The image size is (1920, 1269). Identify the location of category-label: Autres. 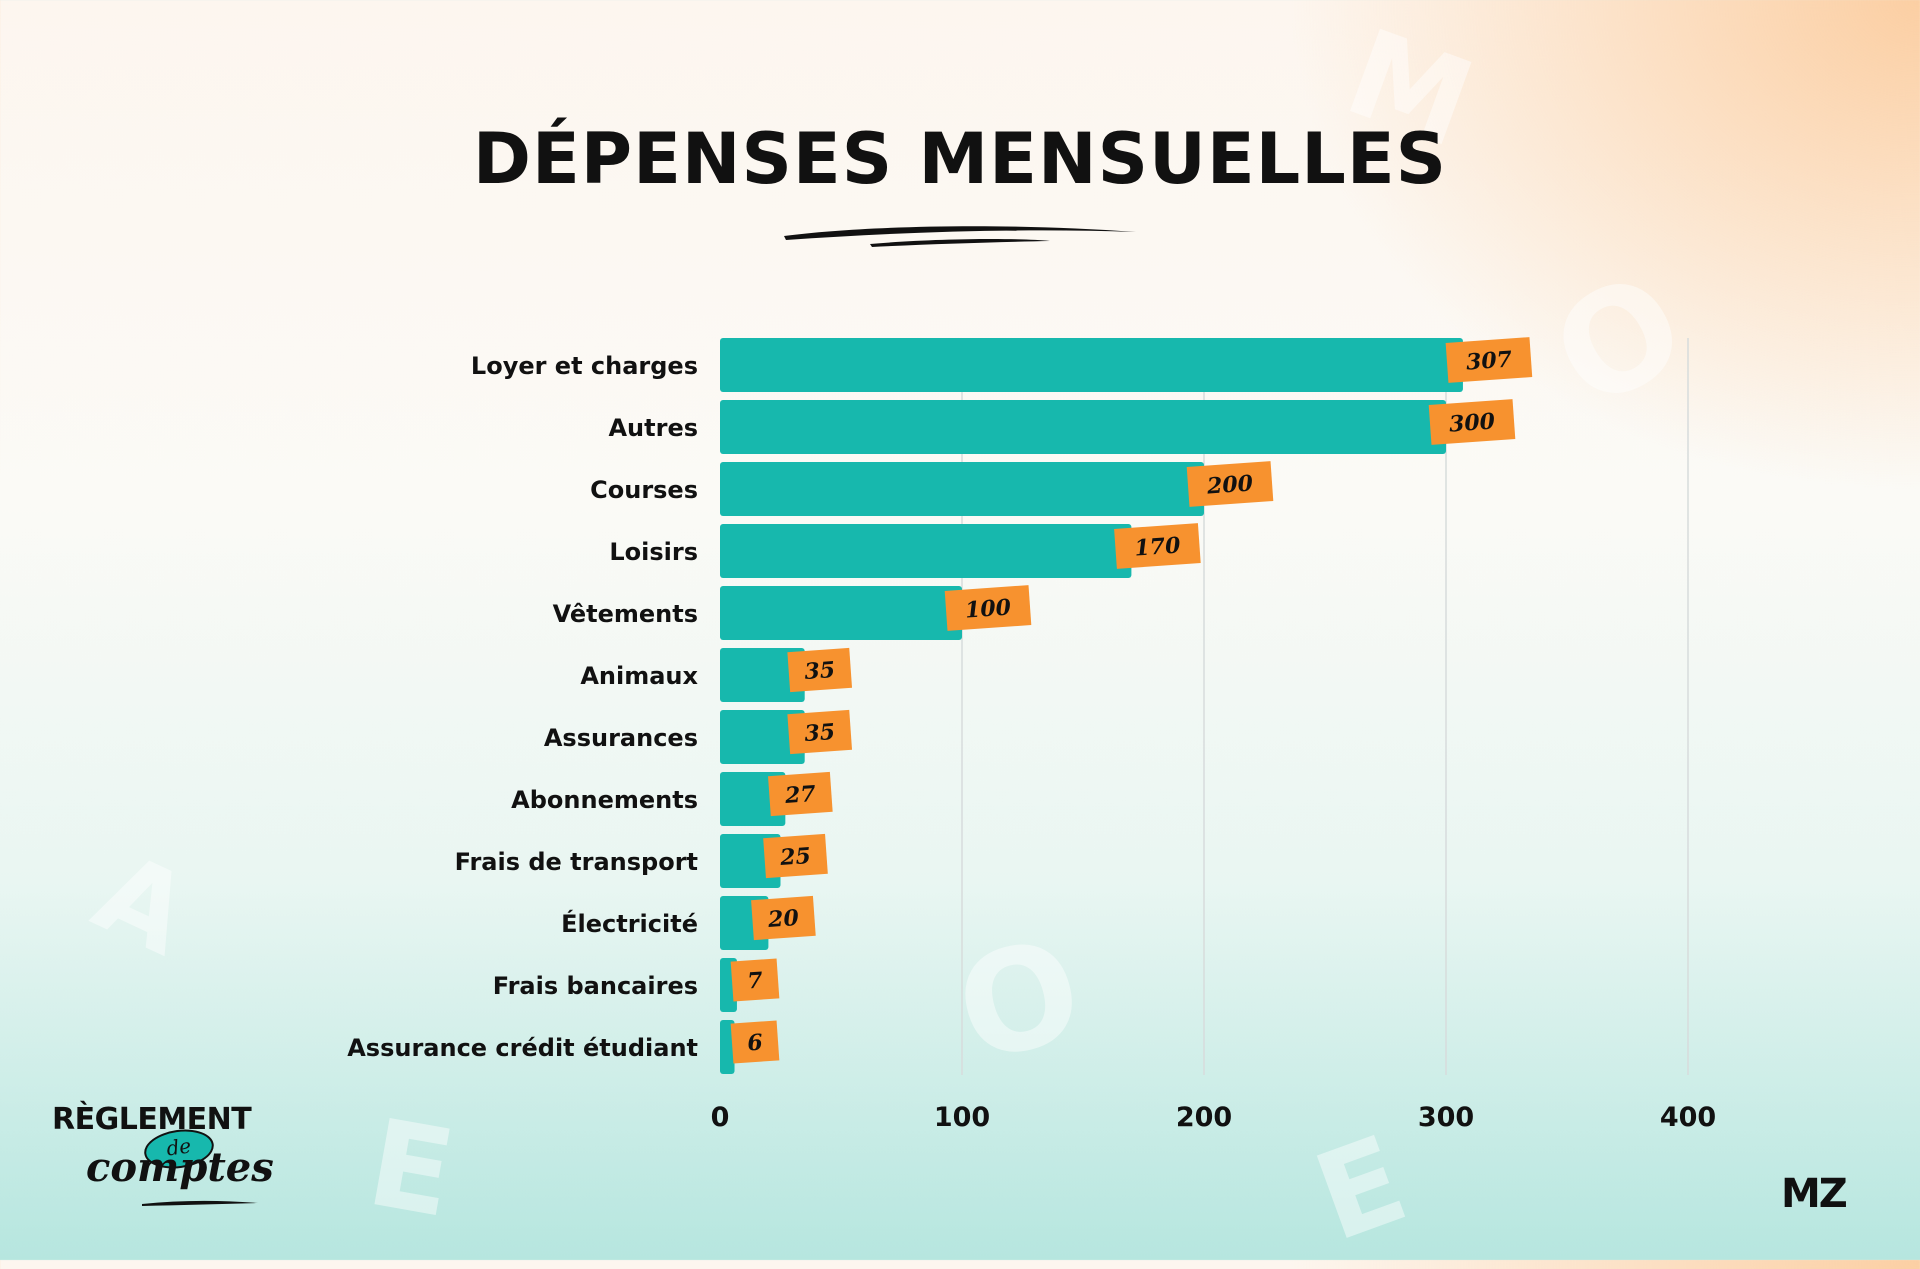
(653, 428).